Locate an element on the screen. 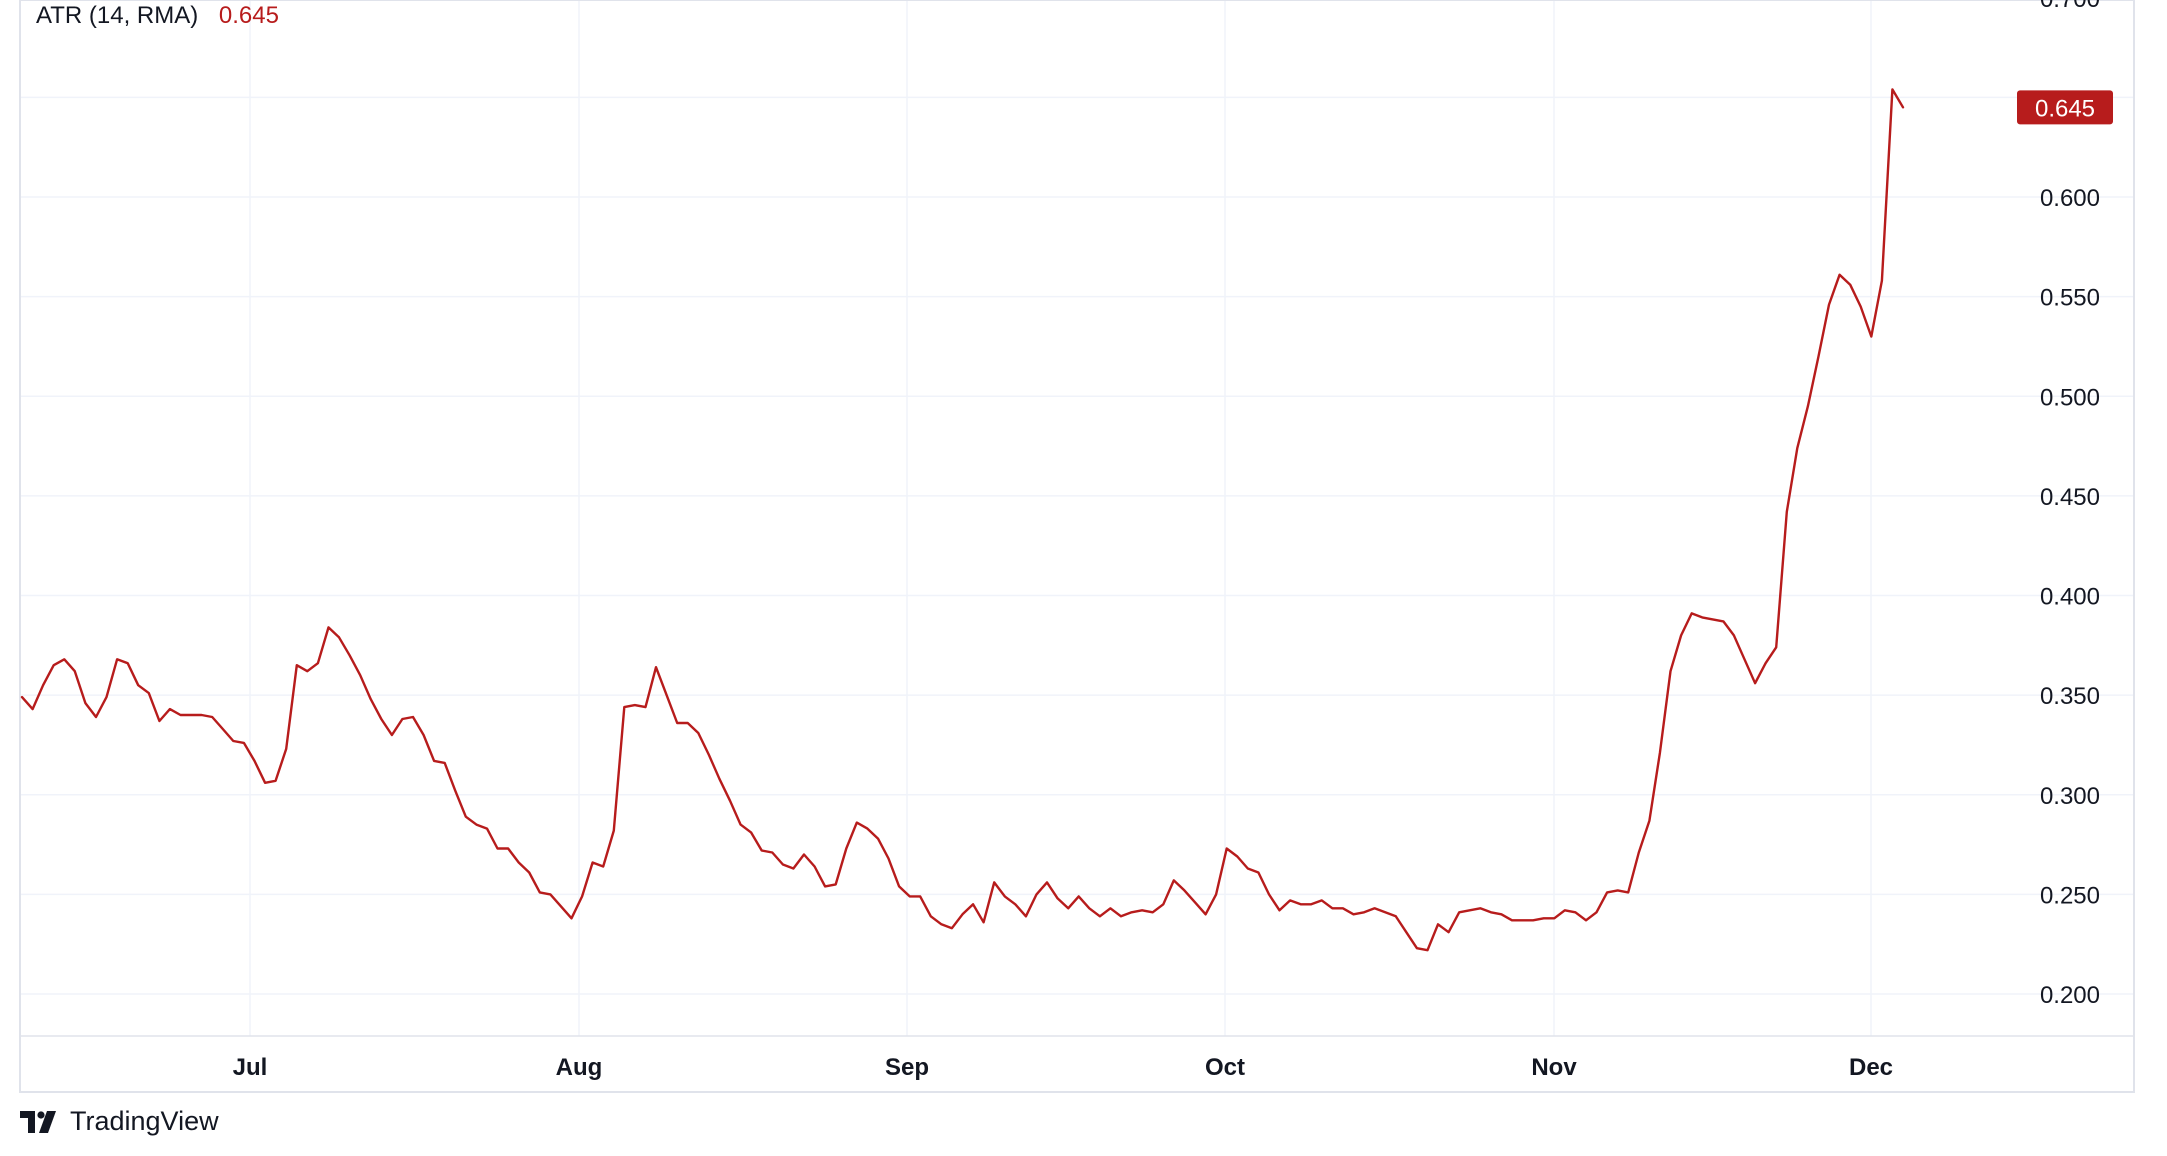 This screenshot has height=1156, width=2167. brand-name: TradingView is located at coordinates (144, 1121).